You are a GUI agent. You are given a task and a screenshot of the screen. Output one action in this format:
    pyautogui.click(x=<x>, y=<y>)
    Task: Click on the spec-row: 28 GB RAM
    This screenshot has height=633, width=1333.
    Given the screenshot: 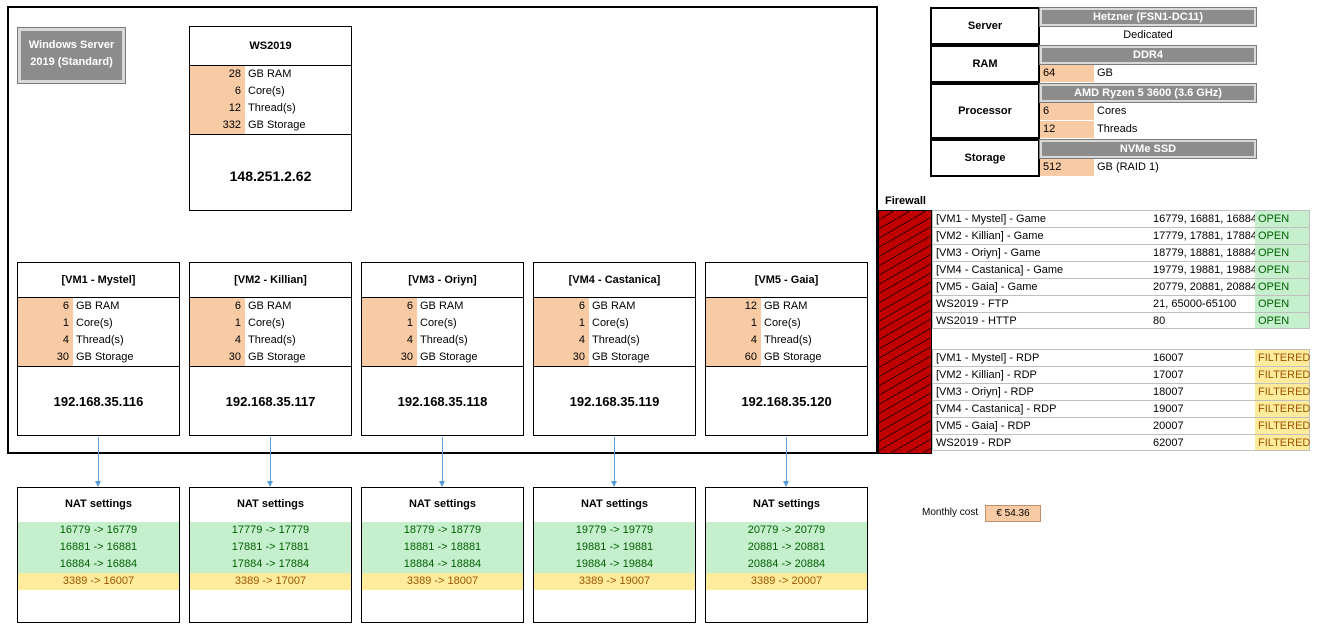 What is the action you would take?
    pyautogui.click(x=270, y=74)
    